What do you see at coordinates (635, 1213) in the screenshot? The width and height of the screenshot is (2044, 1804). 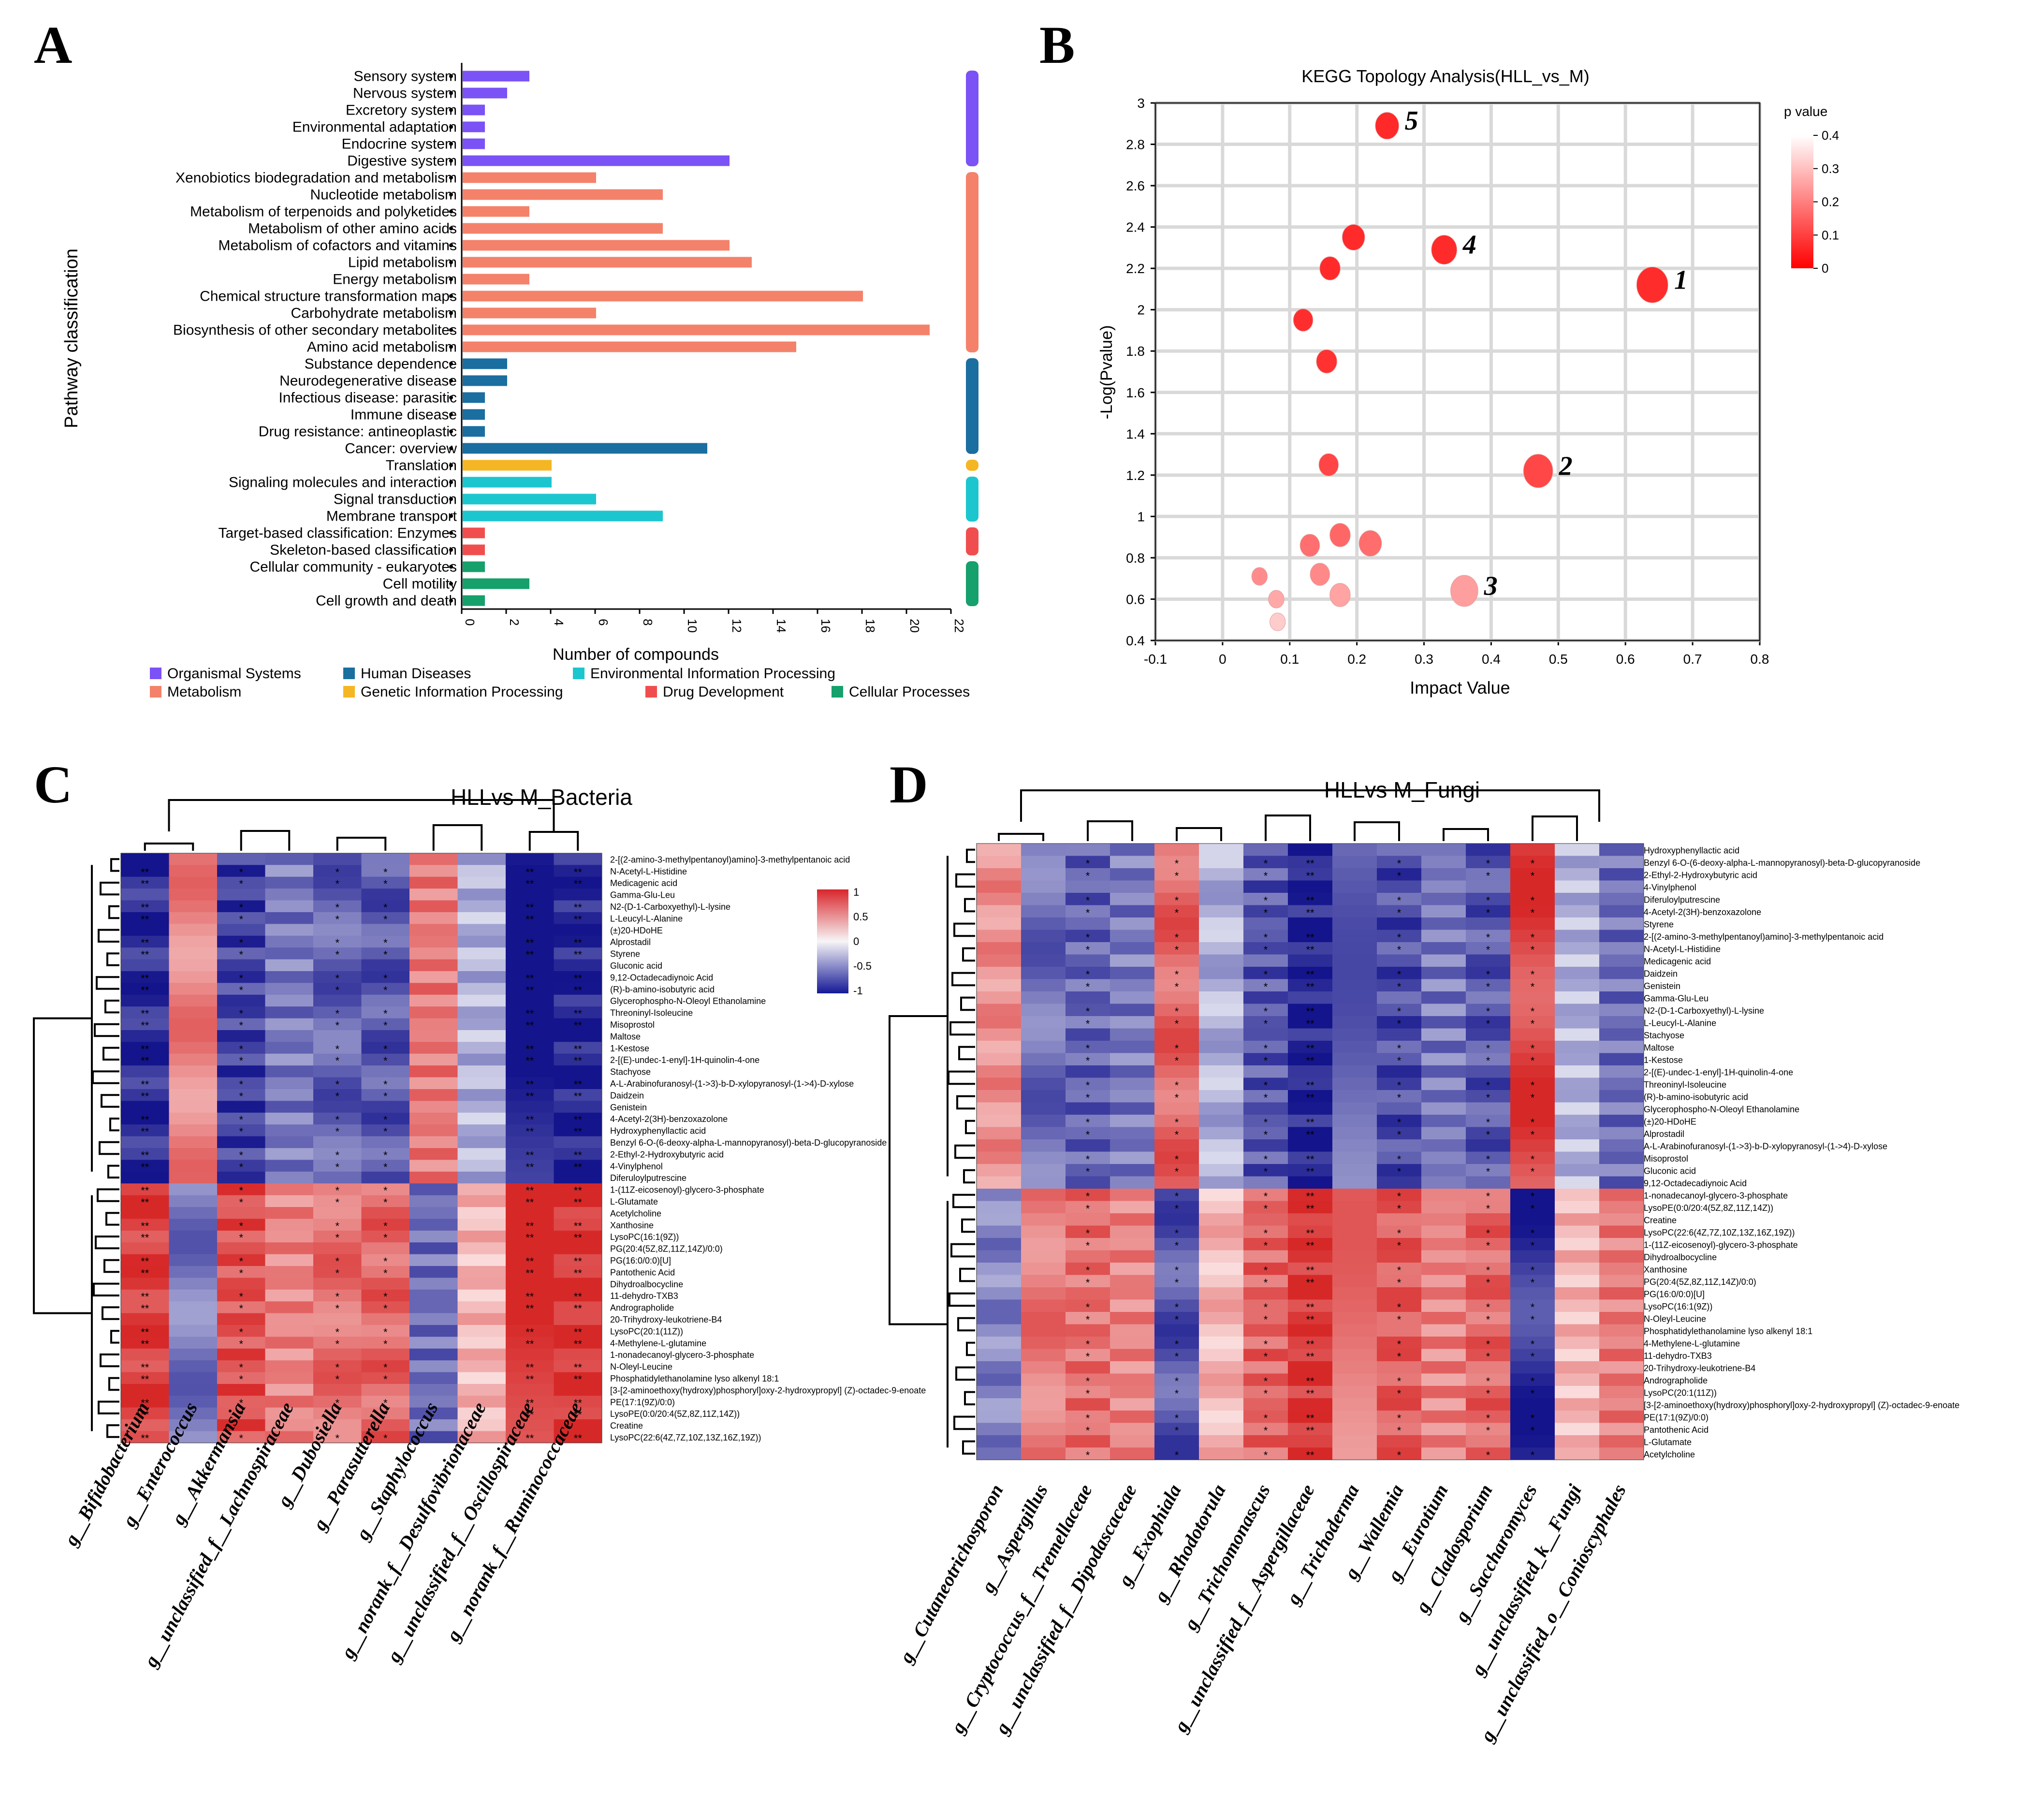 I see `heatmap-row-label: Acetylcholine` at bounding box center [635, 1213].